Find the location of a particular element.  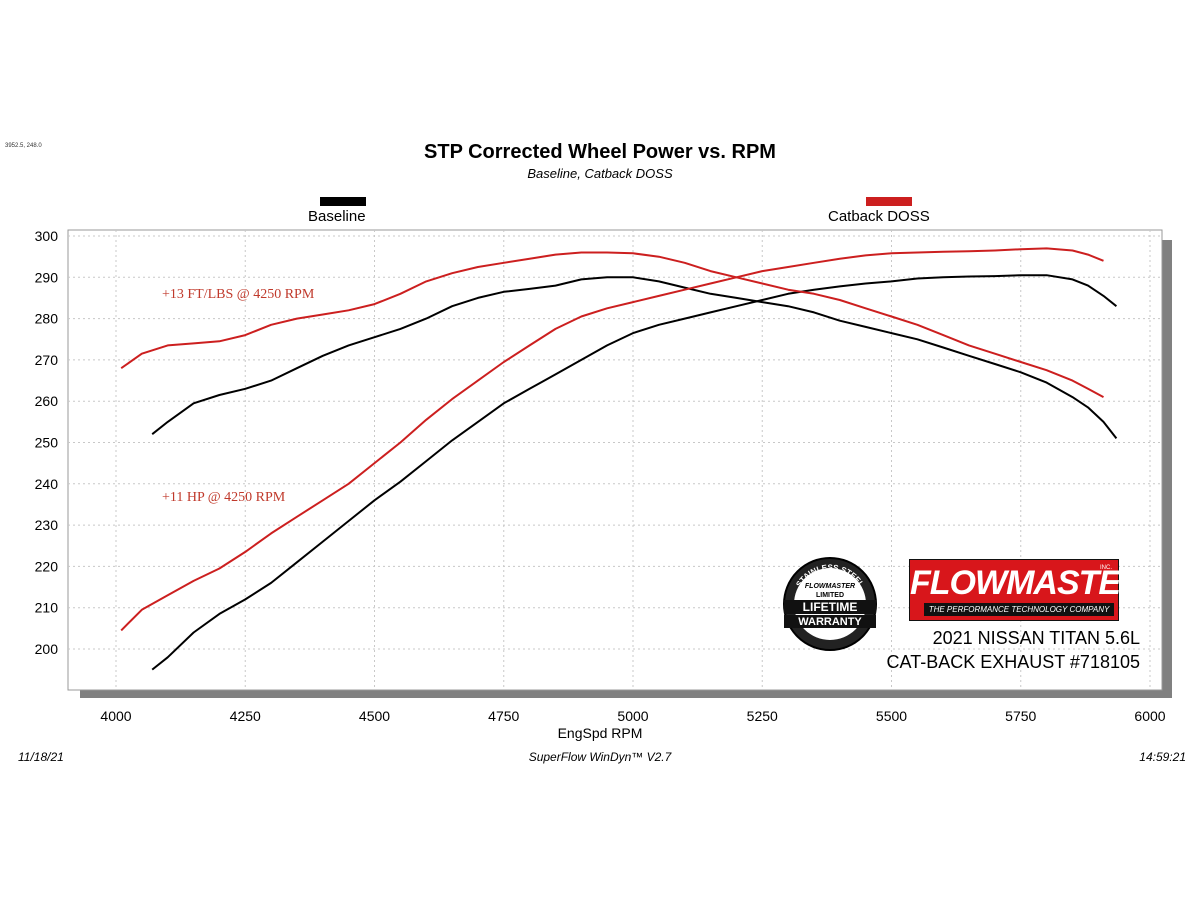

x-tick-label: 5250 is located at coordinates (762, 716).